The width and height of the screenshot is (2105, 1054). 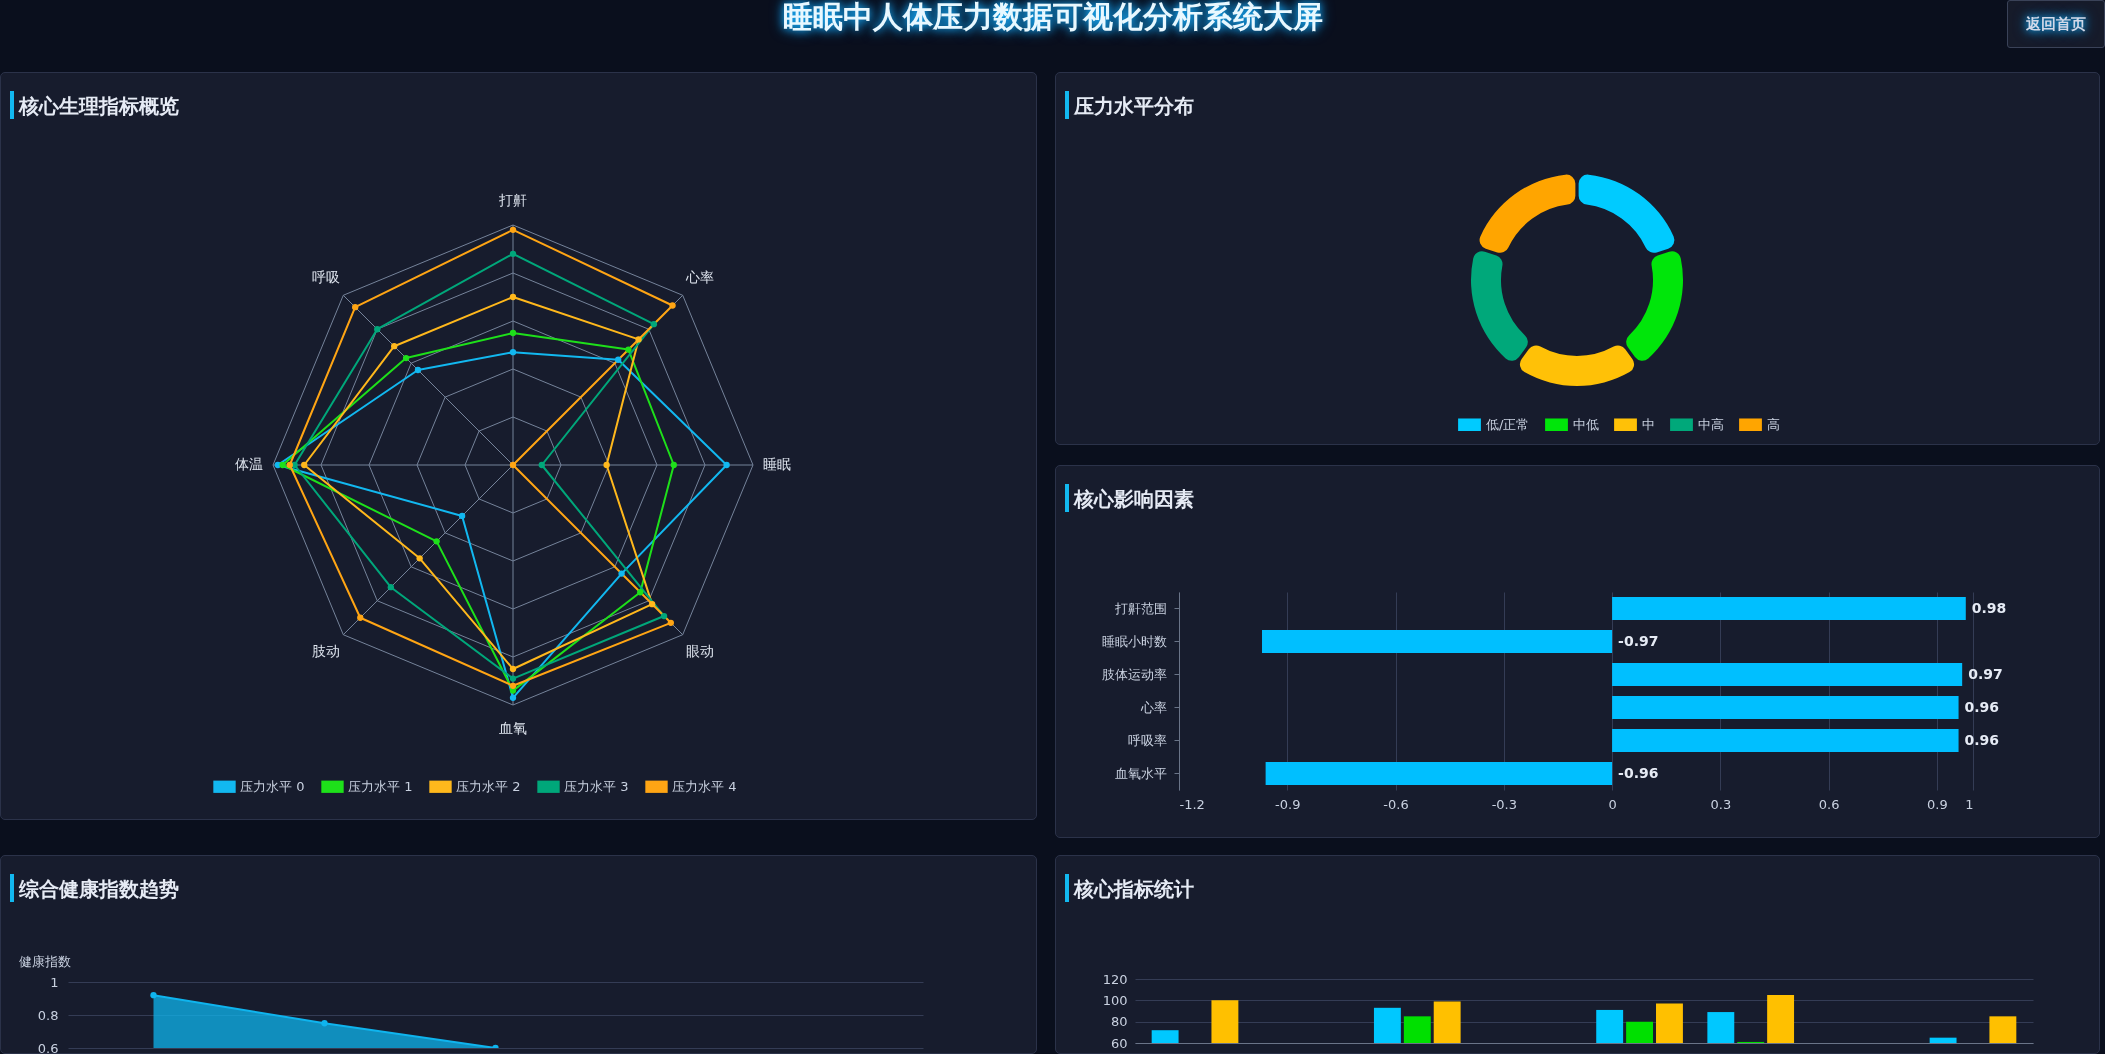 What do you see at coordinates (54, 982) in the screenshot?
I see `y-tick-label: 1` at bounding box center [54, 982].